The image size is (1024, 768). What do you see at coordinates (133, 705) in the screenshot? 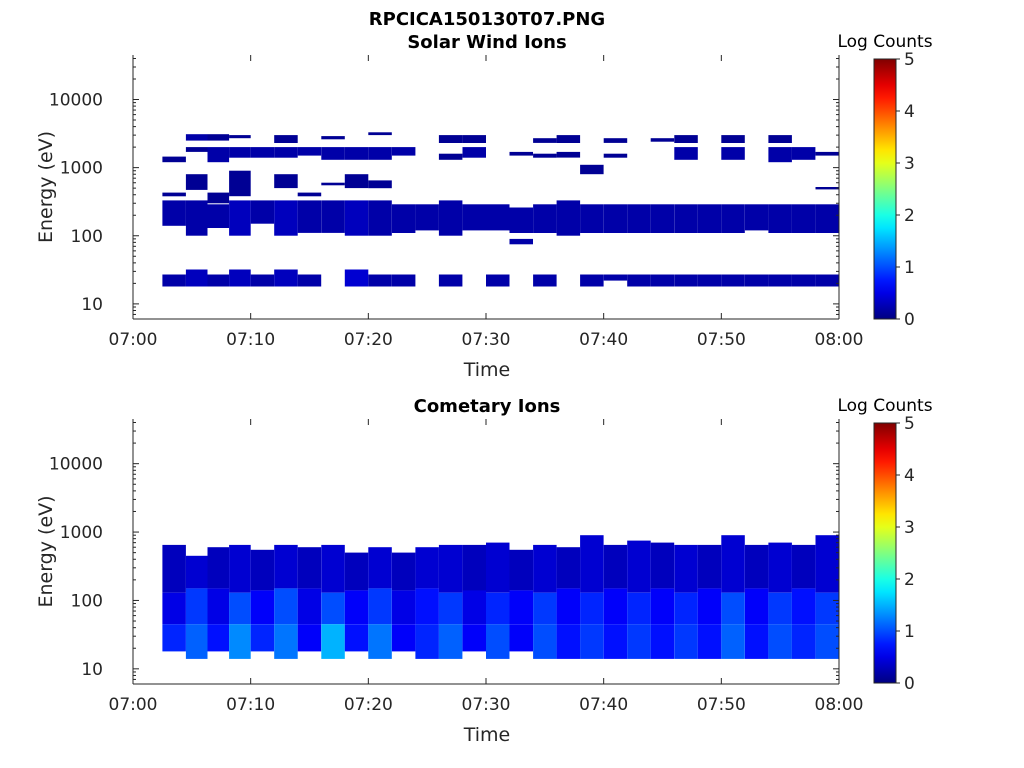
I see `x-tick-label: 07:00` at bounding box center [133, 705].